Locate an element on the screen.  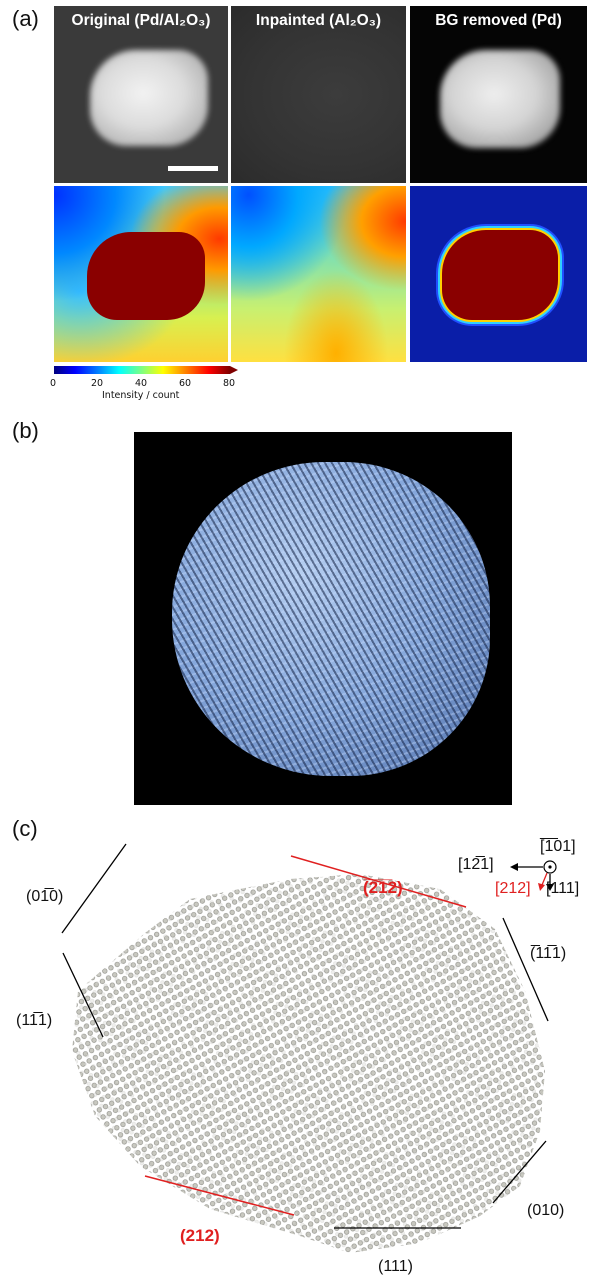
colorbar-tick: 80 is located at coordinates (229, 383).